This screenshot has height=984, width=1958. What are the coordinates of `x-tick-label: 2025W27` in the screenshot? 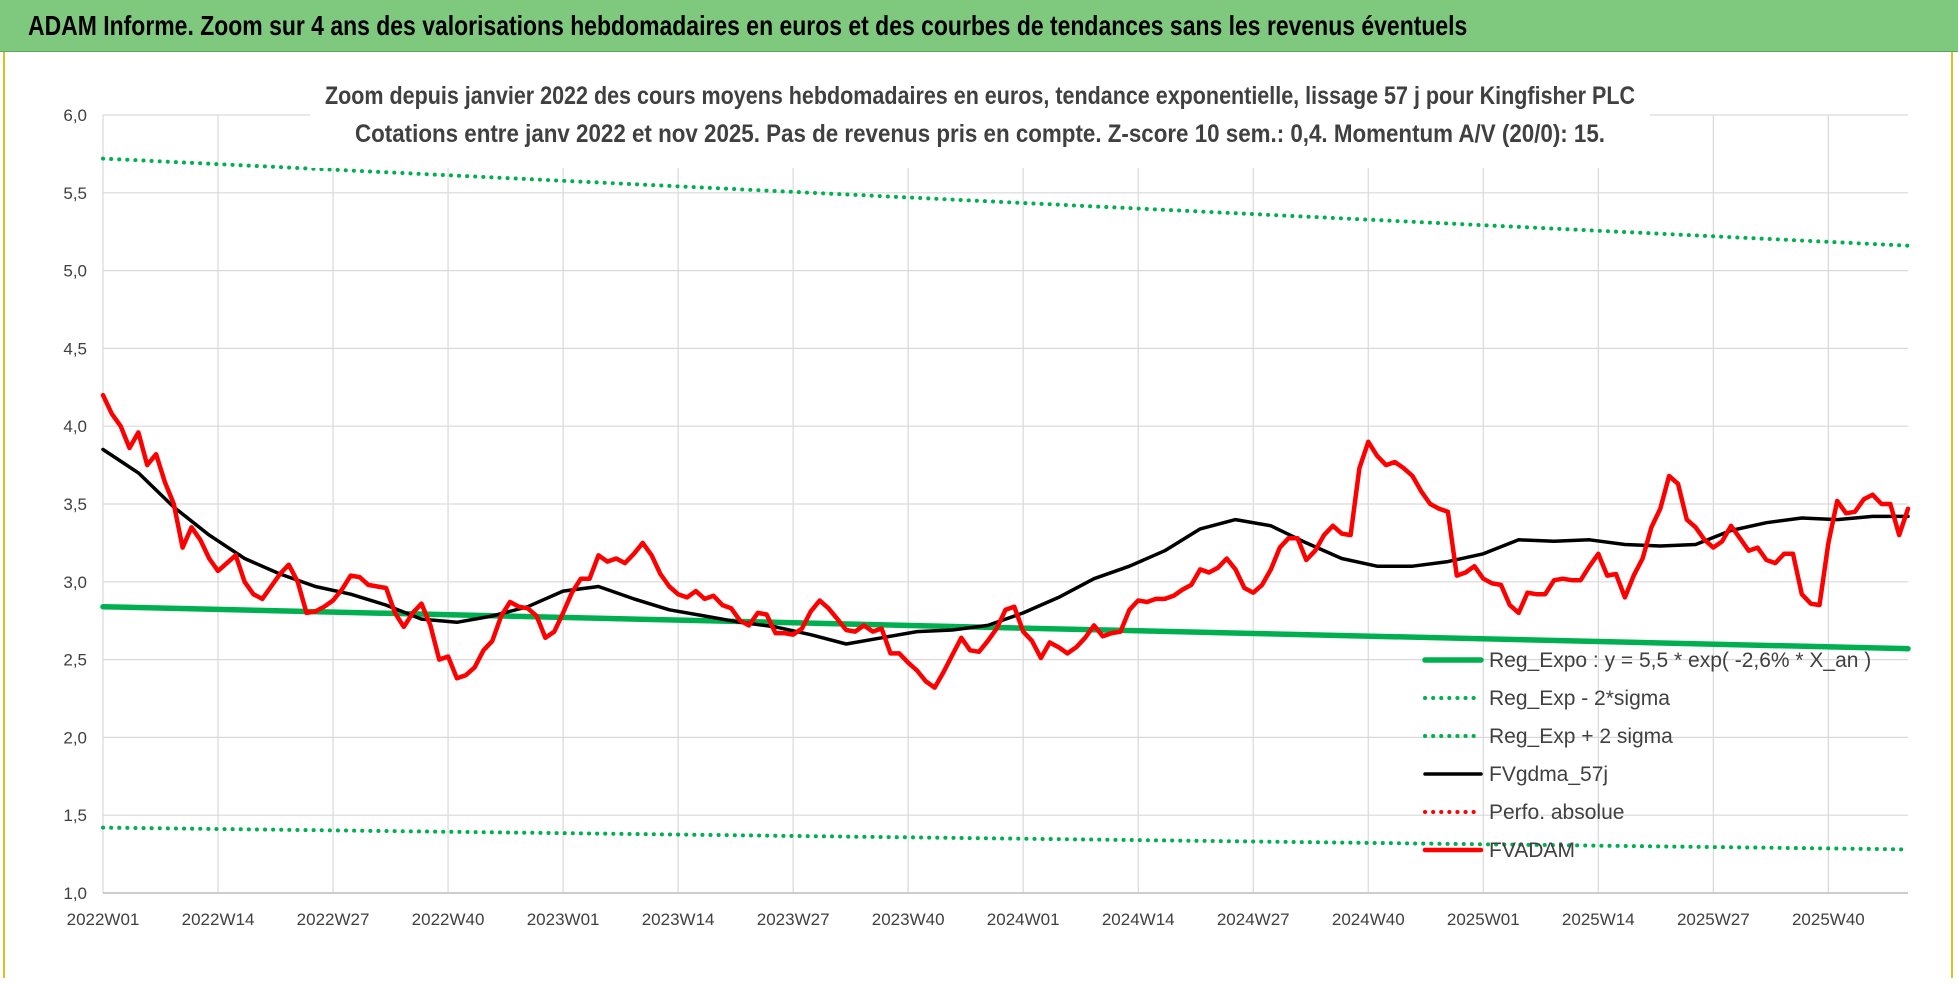 It's located at (1713, 919).